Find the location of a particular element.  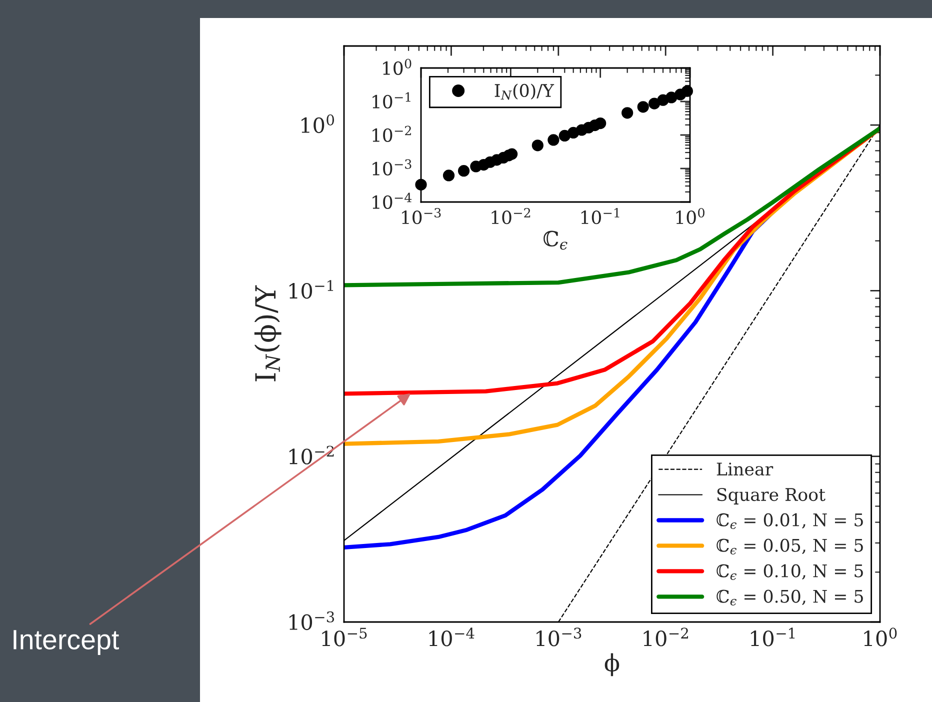

legend-label: Linear is located at coordinates (745, 469).